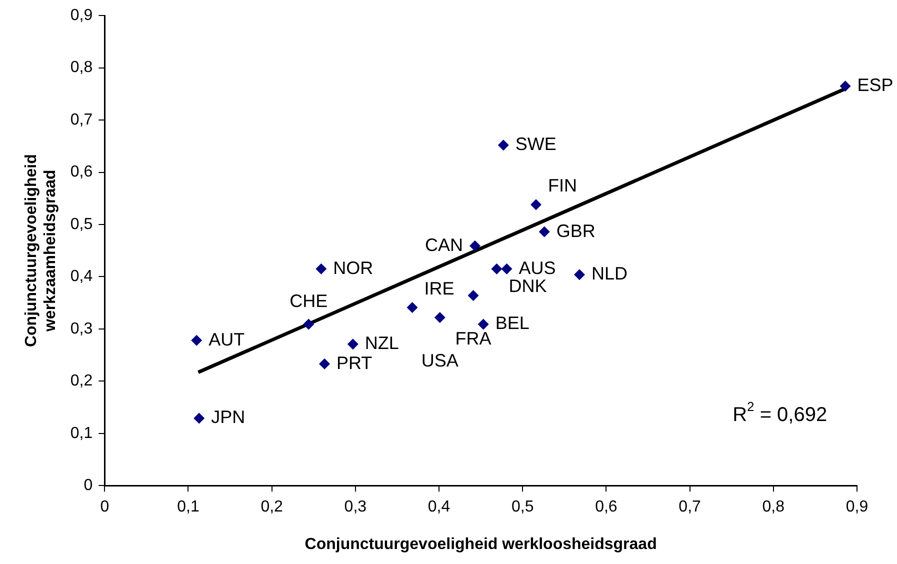 This screenshot has width=897, height=564. I want to click on annotation: FIN, so click(562, 186).